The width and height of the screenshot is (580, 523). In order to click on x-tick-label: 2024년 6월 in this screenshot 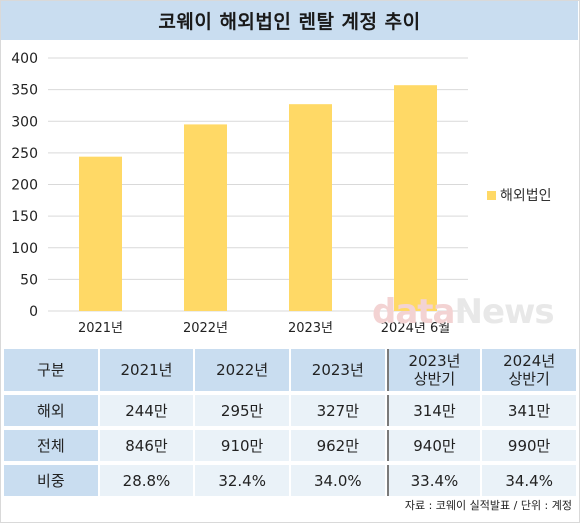, I will do `click(415, 328)`.